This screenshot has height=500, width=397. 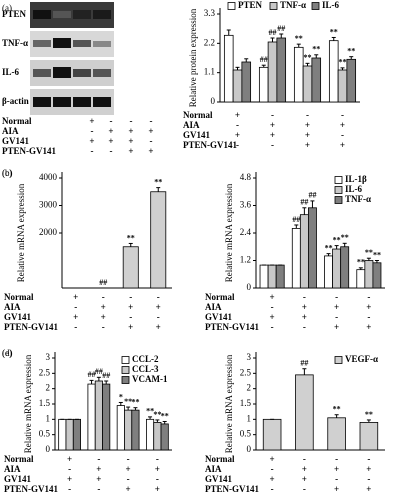 What do you see at coordinates (358, 199) in the screenshot?
I see `legend-label: TNF-α` at bounding box center [358, 199].